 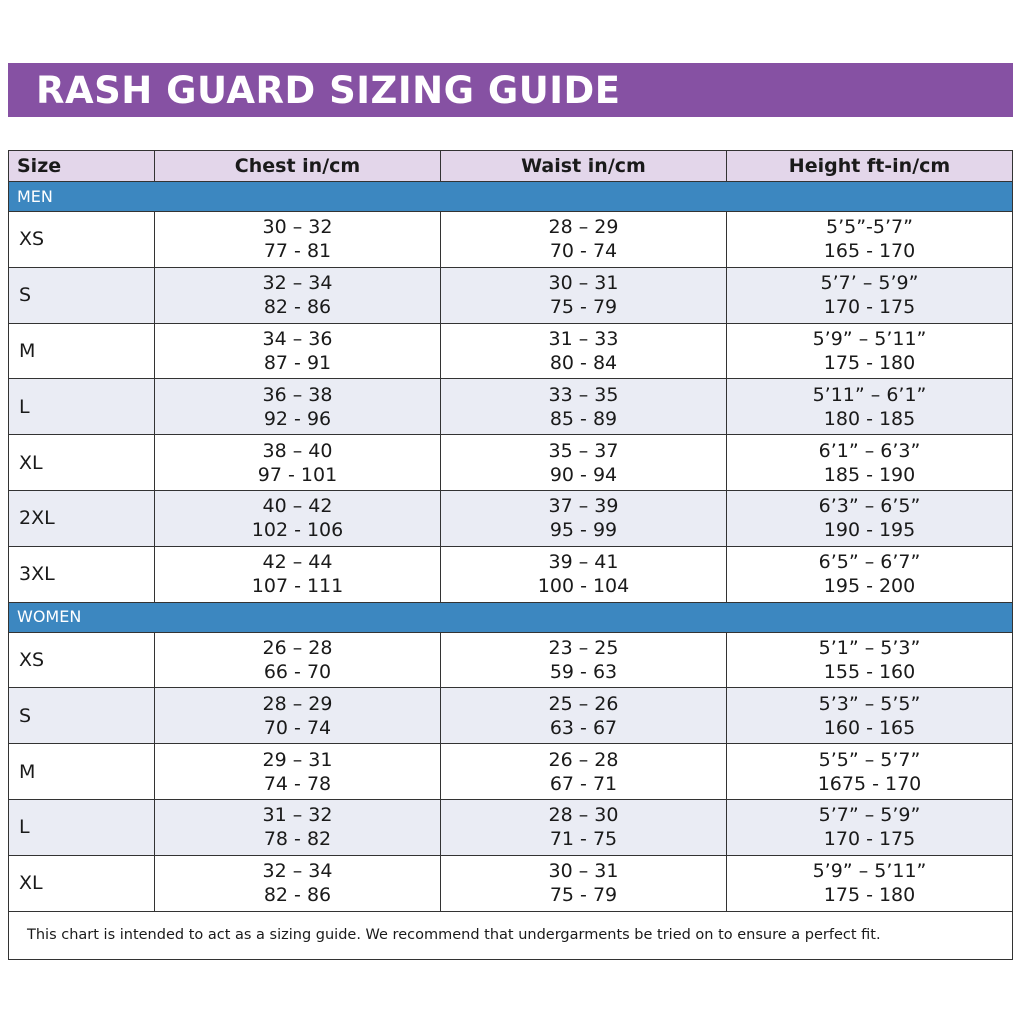 I want to click on measure-cell: 5’5” – 5’7” 1675 - 170, so click(x=869, y=772).